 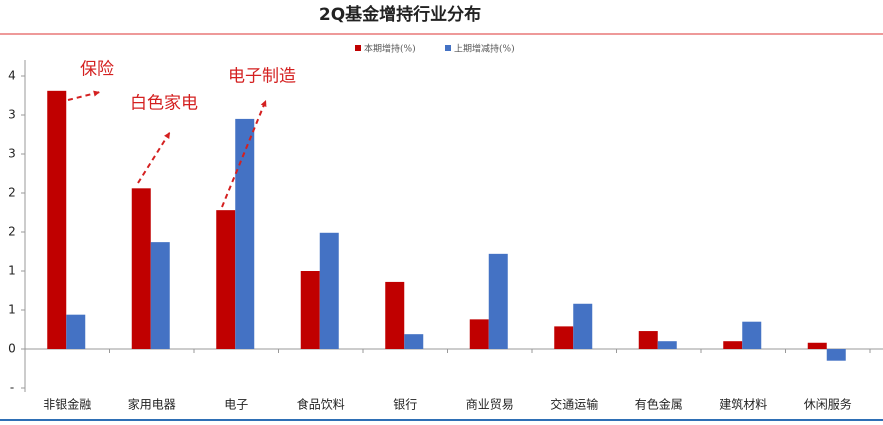 I want to click on x-tick-label: 休闲服务, so click(x=828, y=404).